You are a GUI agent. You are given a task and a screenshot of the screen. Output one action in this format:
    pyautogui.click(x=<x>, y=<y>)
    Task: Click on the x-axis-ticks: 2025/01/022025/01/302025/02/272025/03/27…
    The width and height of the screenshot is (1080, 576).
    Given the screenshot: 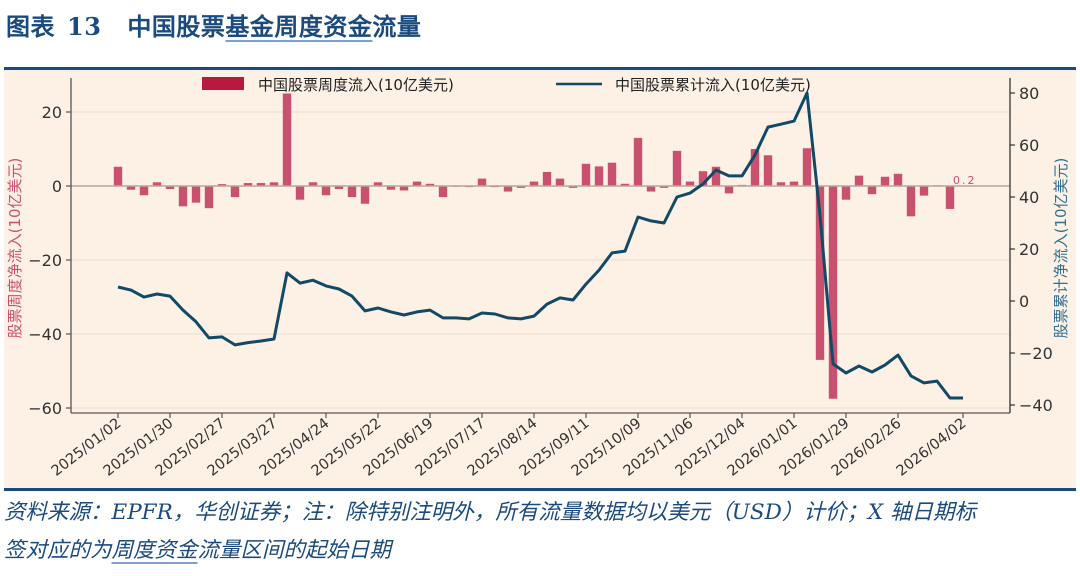 What is the action you would take?
    pyautogui.click(x=509, y=446)
    